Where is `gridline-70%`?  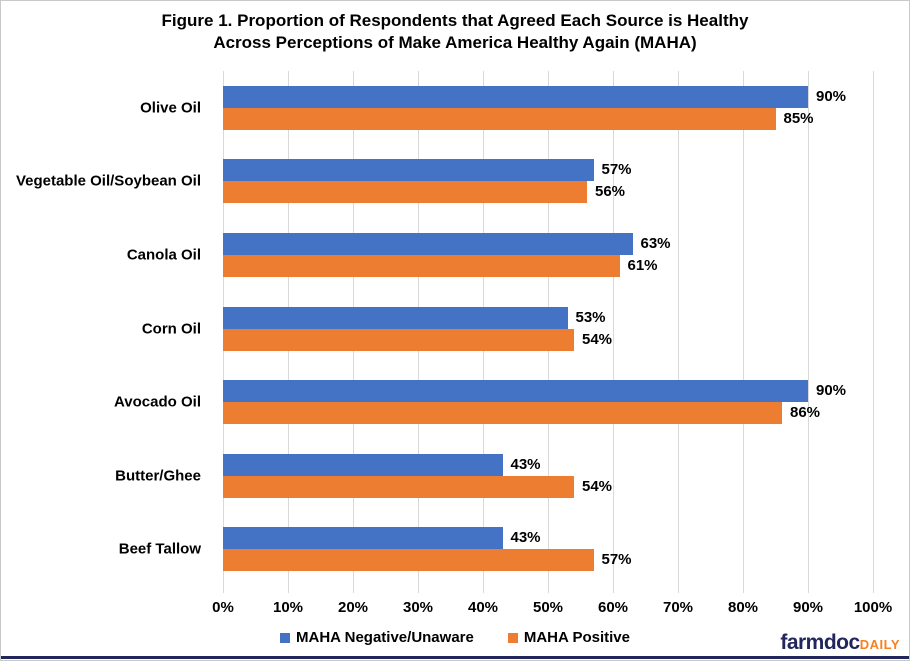
gridline-70% is located at coordinates (678, 332).